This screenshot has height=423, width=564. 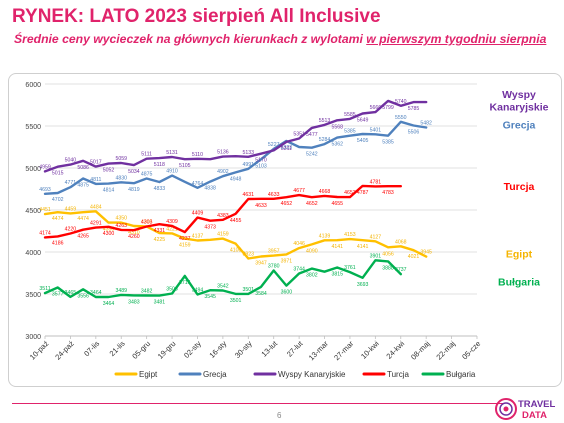 What do you see at coordinates (312, 155) in the screenshot?
I see `data-label: 5242` at bounding box center [312, 155].